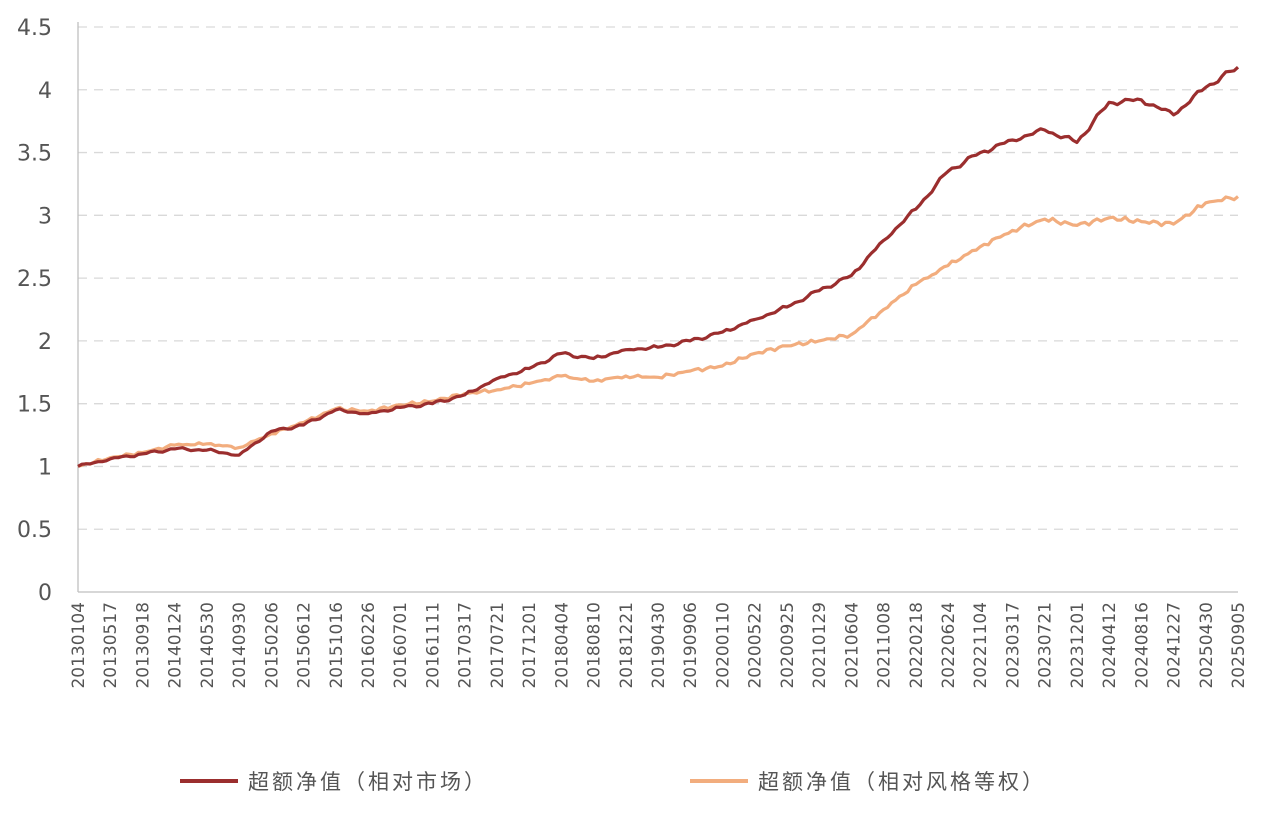 The width and height of the screenshot is (1266, 813). Describe the element at coordinates (562, 645) in the screenshot. I see `x-tick-label: 20180404` at that location.